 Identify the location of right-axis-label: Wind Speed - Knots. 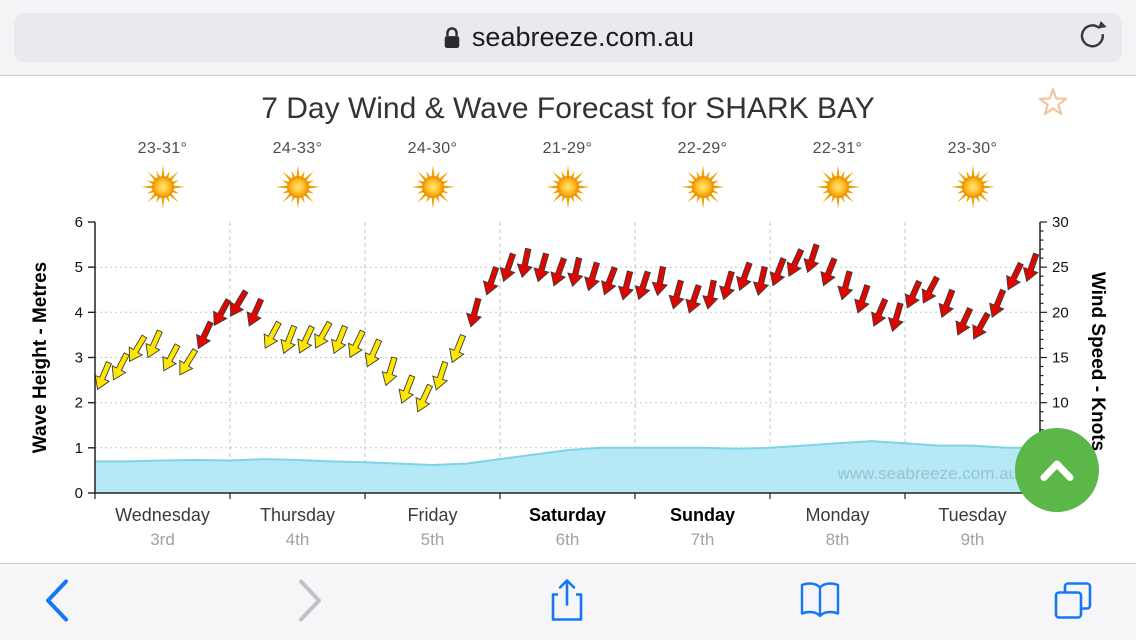
(1097, 361).